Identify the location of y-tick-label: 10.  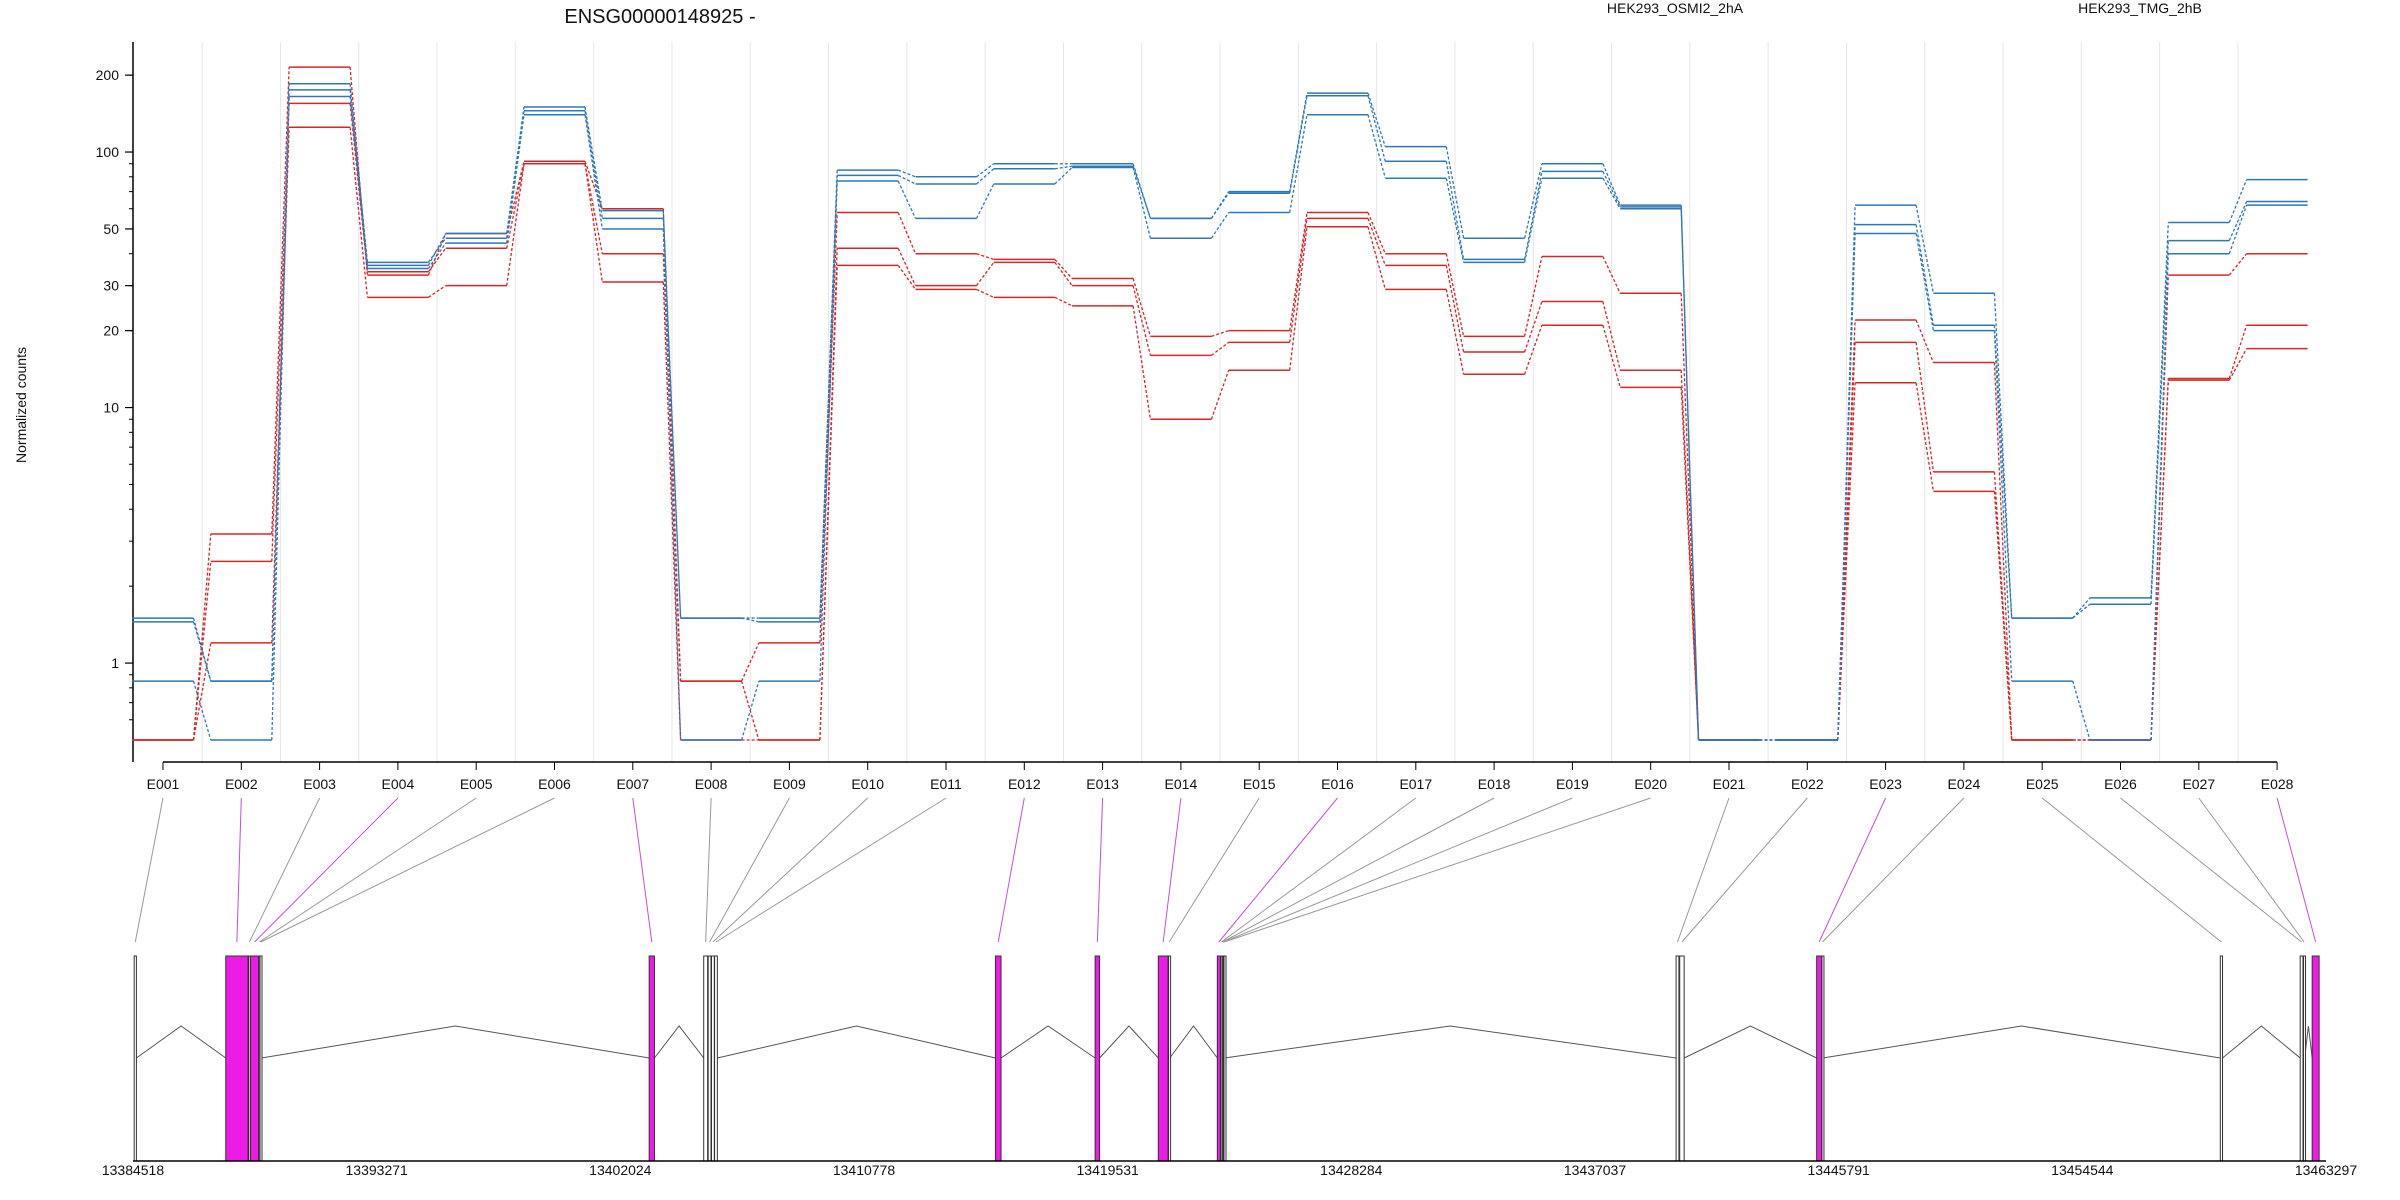
(111, 408).